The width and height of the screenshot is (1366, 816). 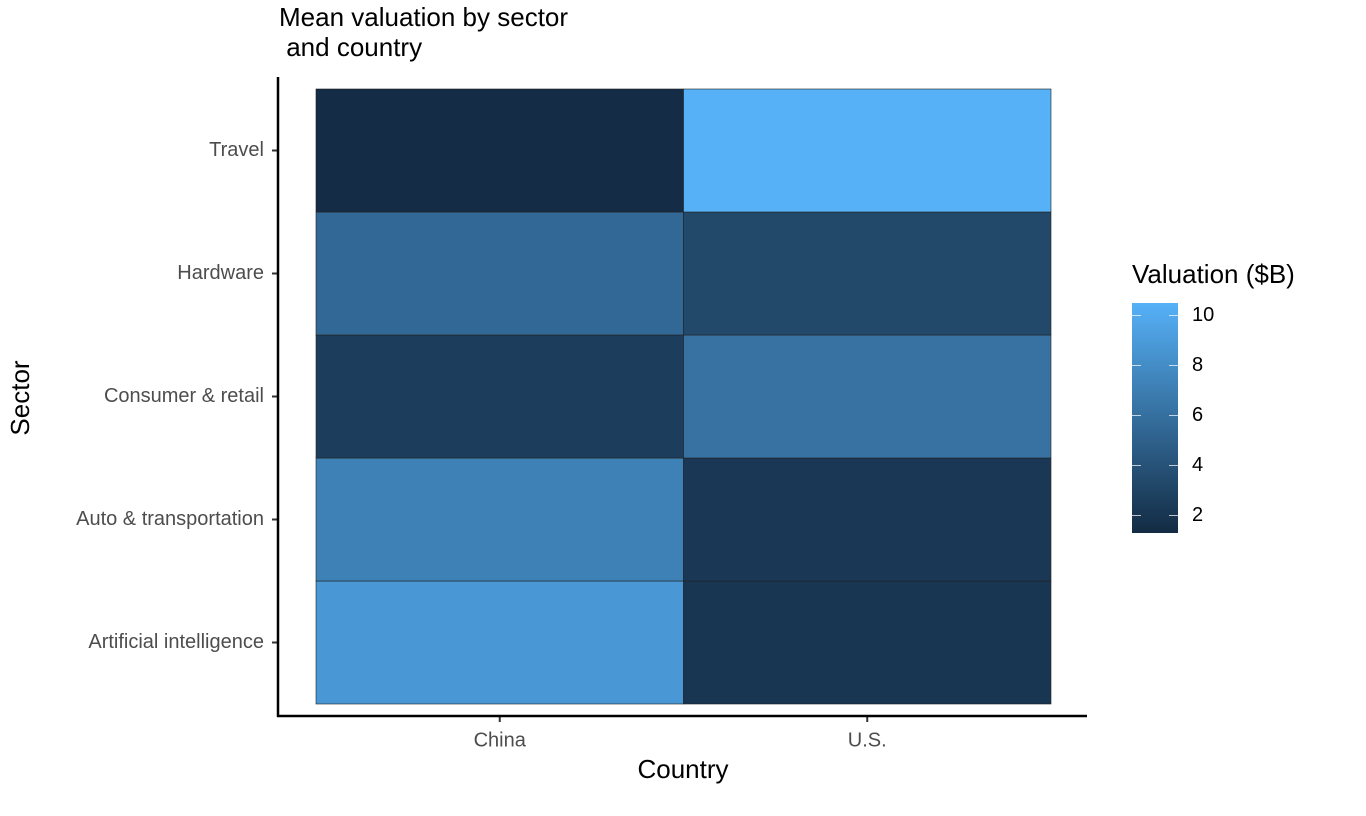 What do you see at coordinates (1203, 315) in the screenshot?
I see `legend-tick-label: 10` at bounding box center [1203, 315].